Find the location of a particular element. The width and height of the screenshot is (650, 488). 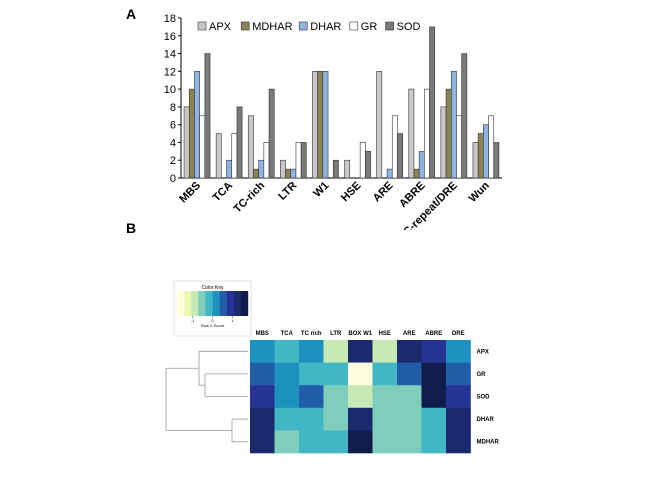

x-tick-label: TC-rich is located at coordinates (250, 197).